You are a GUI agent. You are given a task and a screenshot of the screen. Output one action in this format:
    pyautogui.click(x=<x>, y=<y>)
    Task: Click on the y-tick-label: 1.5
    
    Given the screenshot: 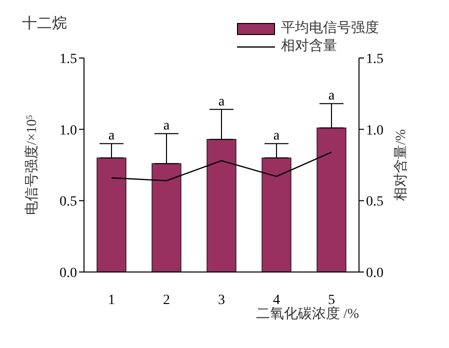 What is the action you would take?
    pyautogui.click(x=68, y=59)
    